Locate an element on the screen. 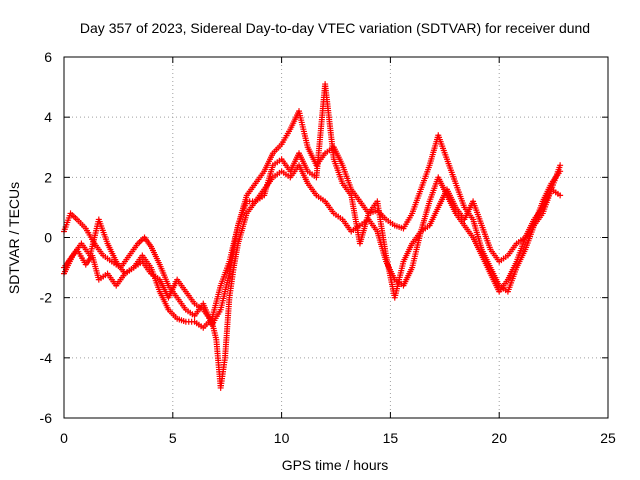 This screenshot has height=480, width=640. x-tick-label: 25 is located at coordinates (608, 438).